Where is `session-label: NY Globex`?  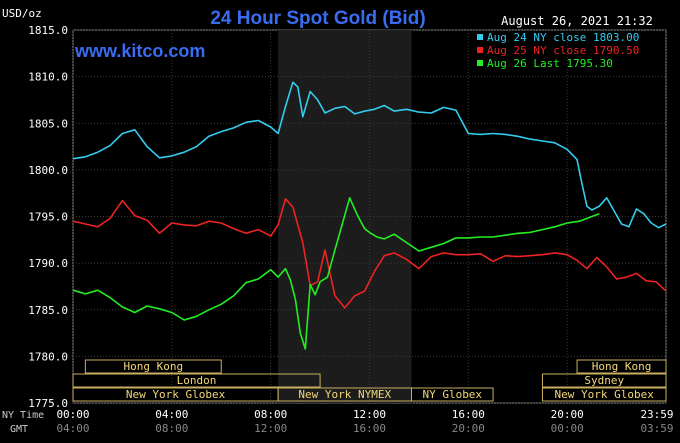 session-label: NY Globex is located at coordinates (452, 394).